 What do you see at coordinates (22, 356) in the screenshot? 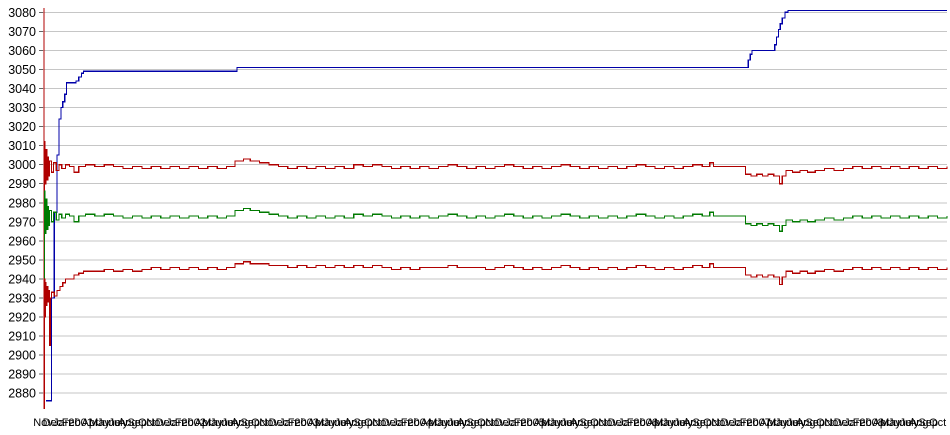
I see `y-tick-label: 2900` at bounding box center [22, 356].